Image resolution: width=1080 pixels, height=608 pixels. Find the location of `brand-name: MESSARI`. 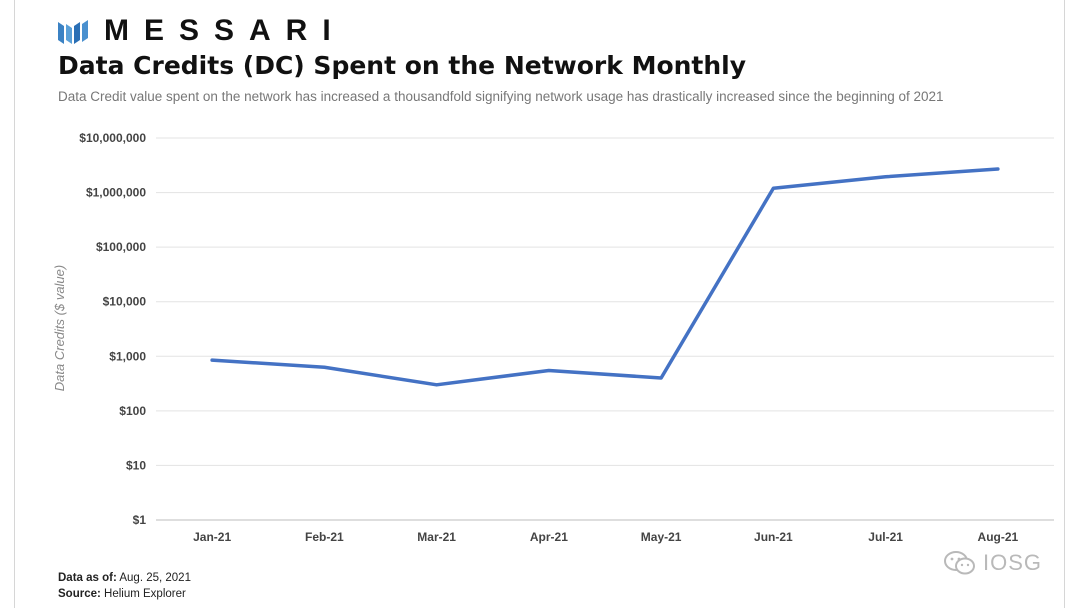

brand-name: MESSARI is located at coordinates (225, 30).